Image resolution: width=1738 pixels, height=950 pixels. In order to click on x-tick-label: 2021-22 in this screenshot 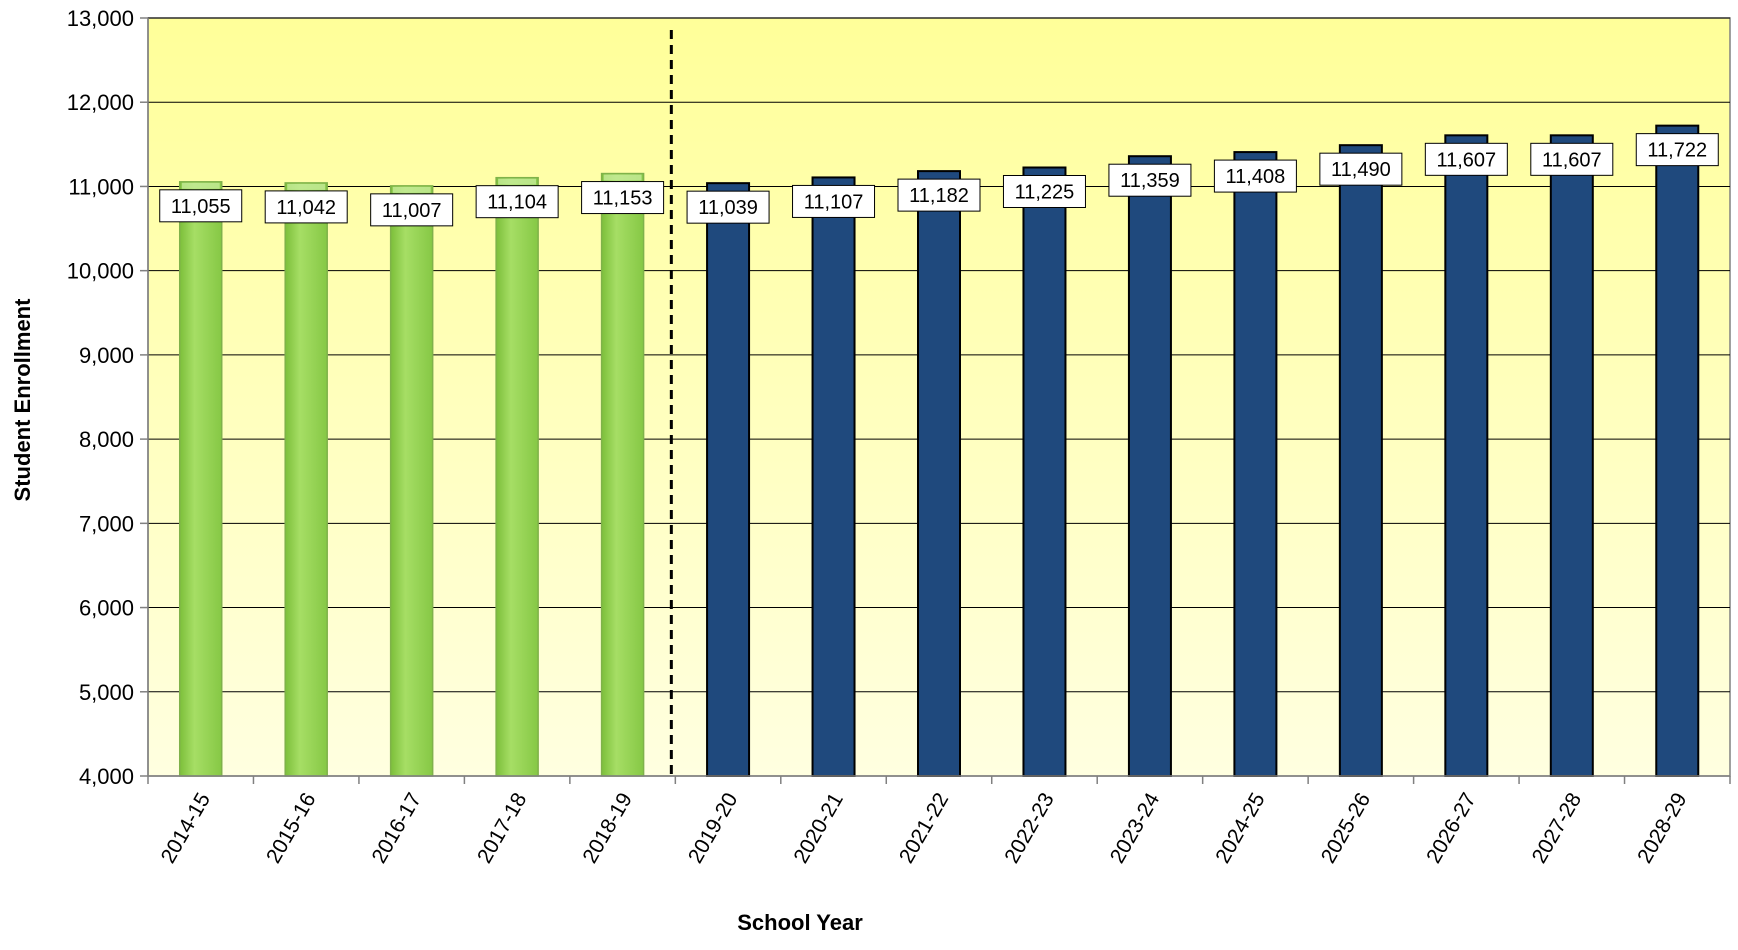, I will do `click(924, 828)`.